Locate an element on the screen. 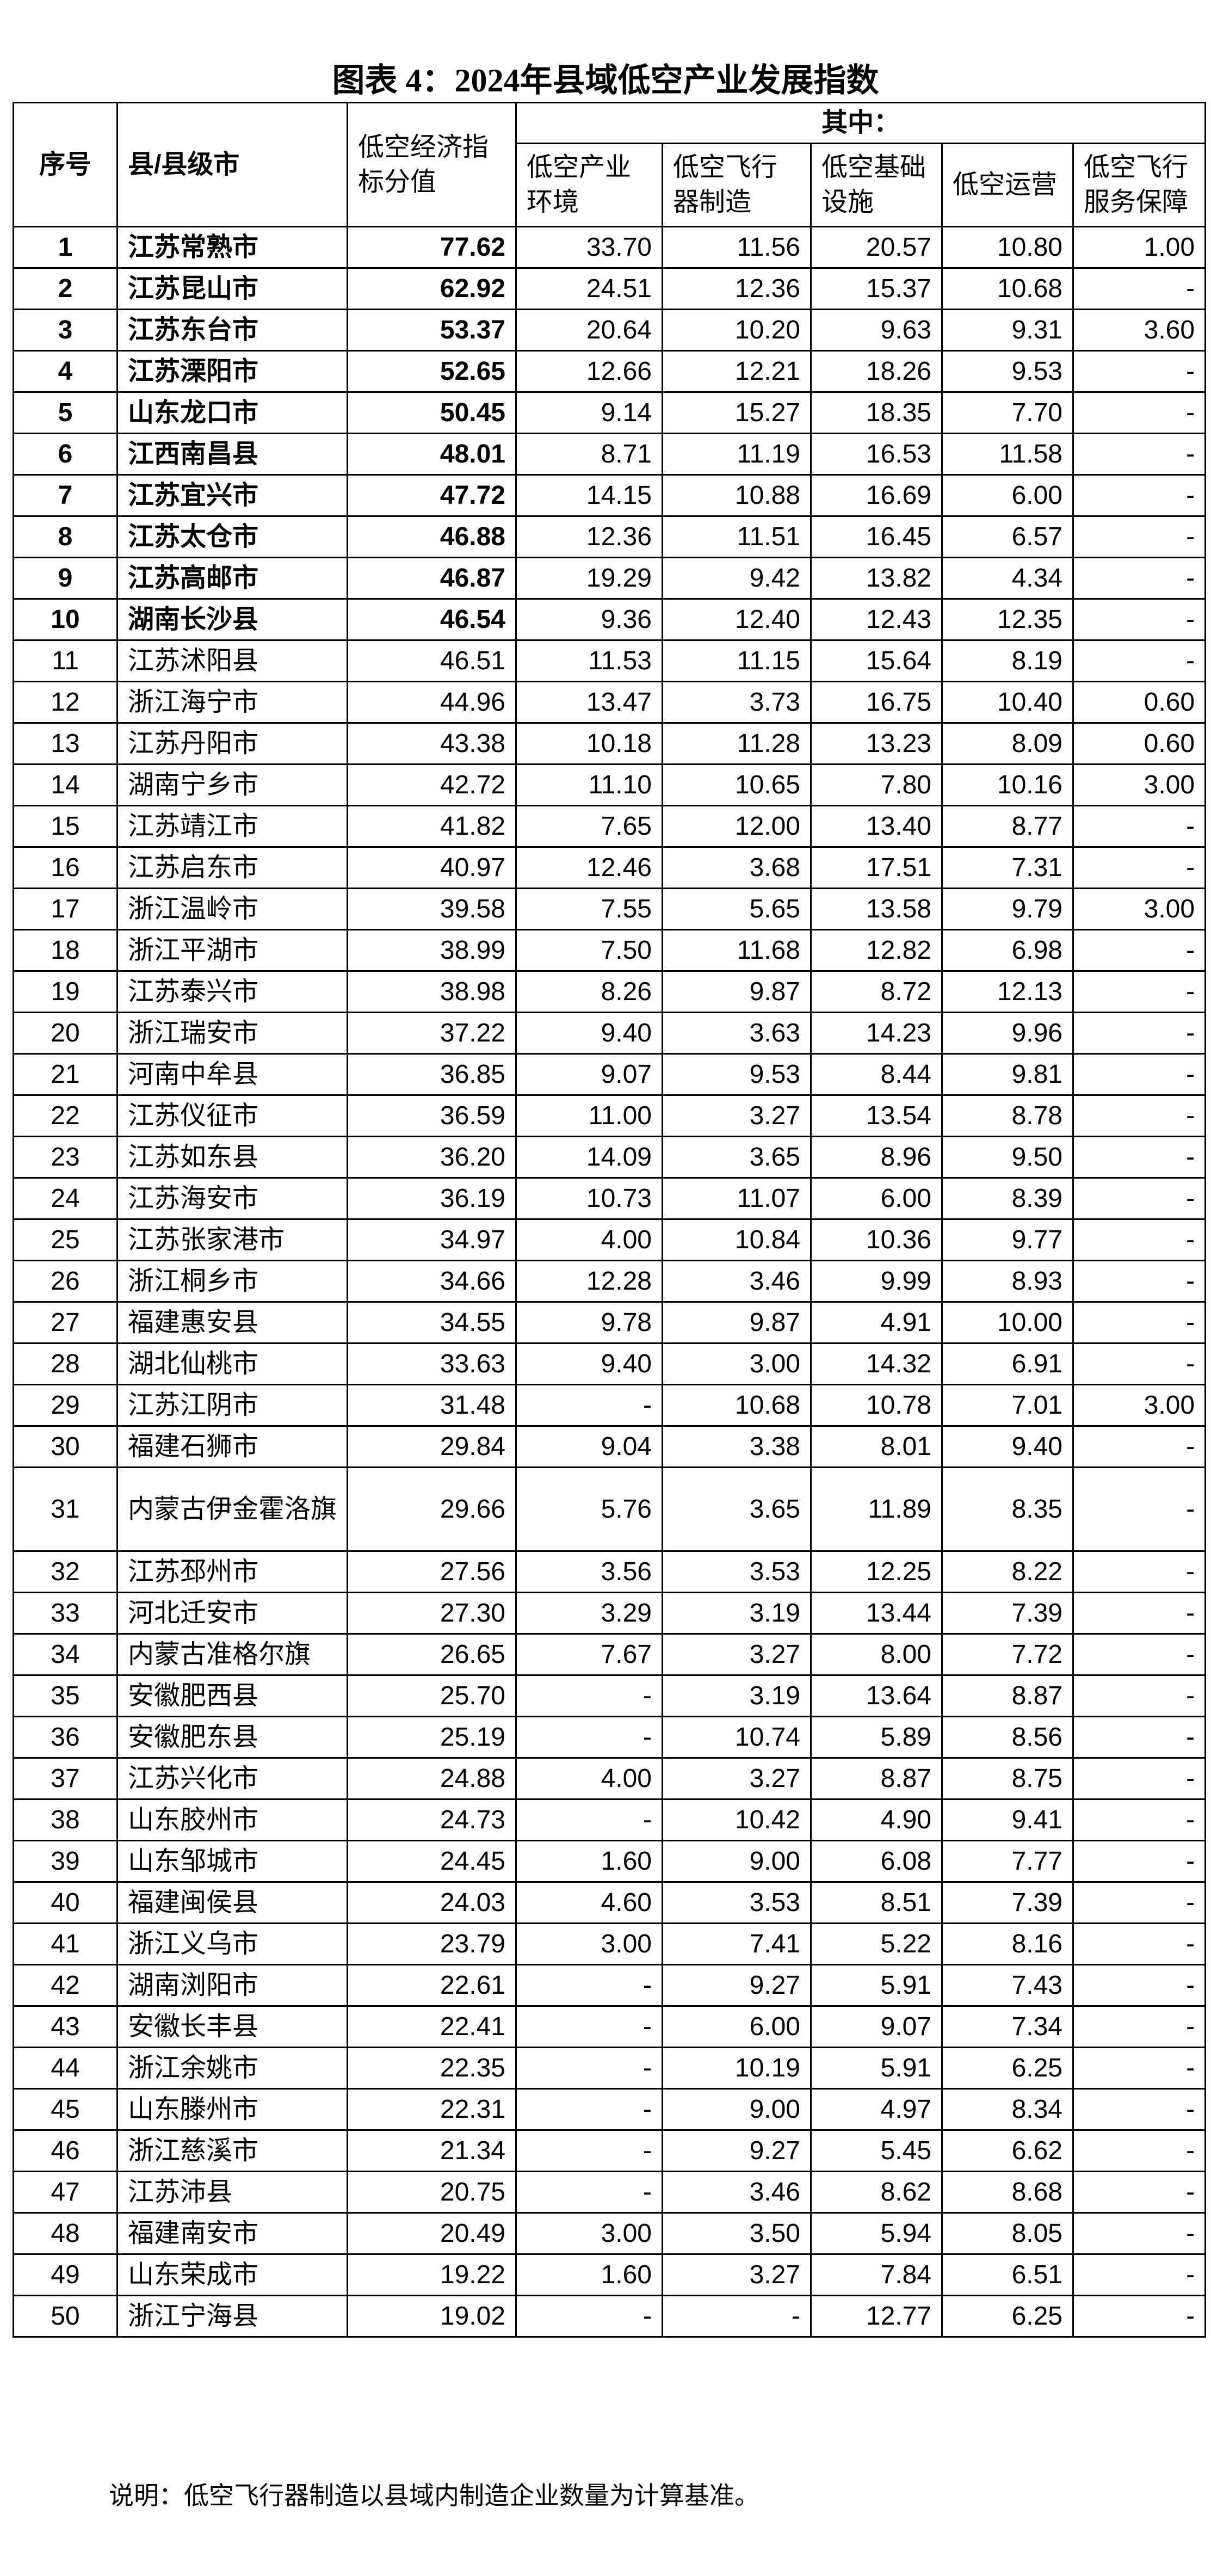 The width and height of the screenshot is (1211, 2576). cell-seq: 40 is located at coordinates (65, 1902).